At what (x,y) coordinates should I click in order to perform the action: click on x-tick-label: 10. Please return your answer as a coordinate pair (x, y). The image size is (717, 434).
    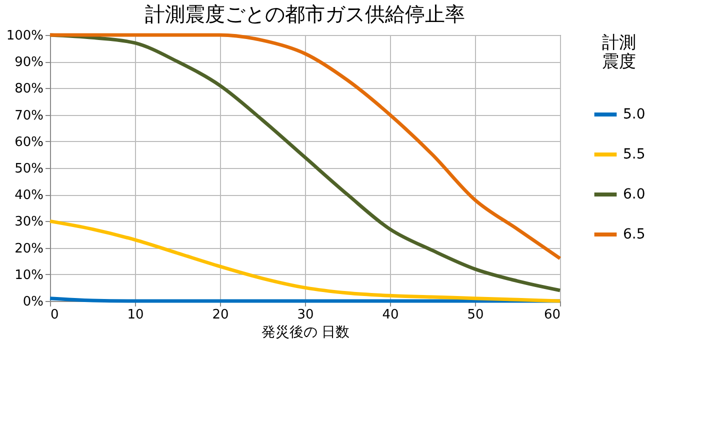
    Looking at the image, I should click on (135, 315).